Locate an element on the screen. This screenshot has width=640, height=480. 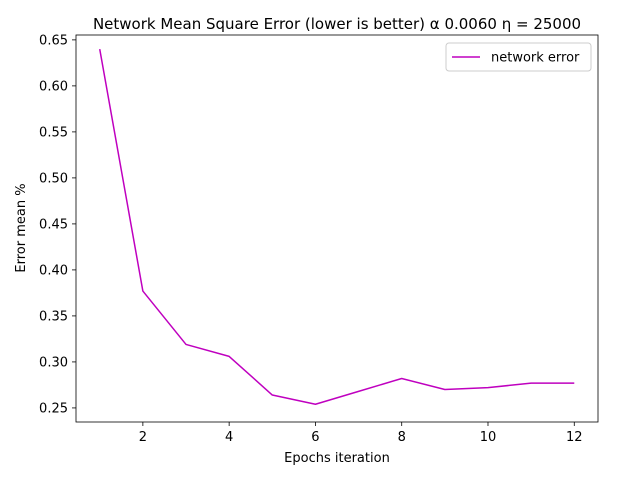
y-tick-label: 0.45 is located at coordinates (53, 224).